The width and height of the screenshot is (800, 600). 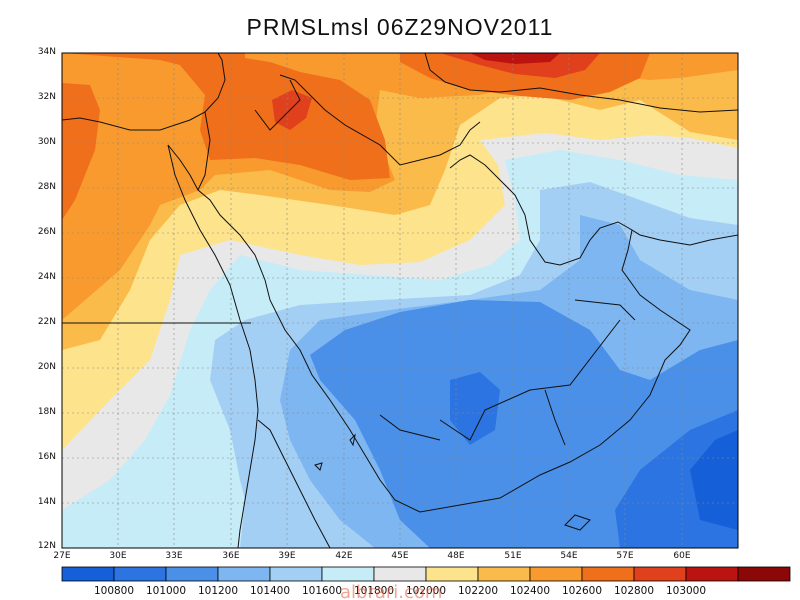 I want to click on field-101600-rs, so click(x=261, y=519).